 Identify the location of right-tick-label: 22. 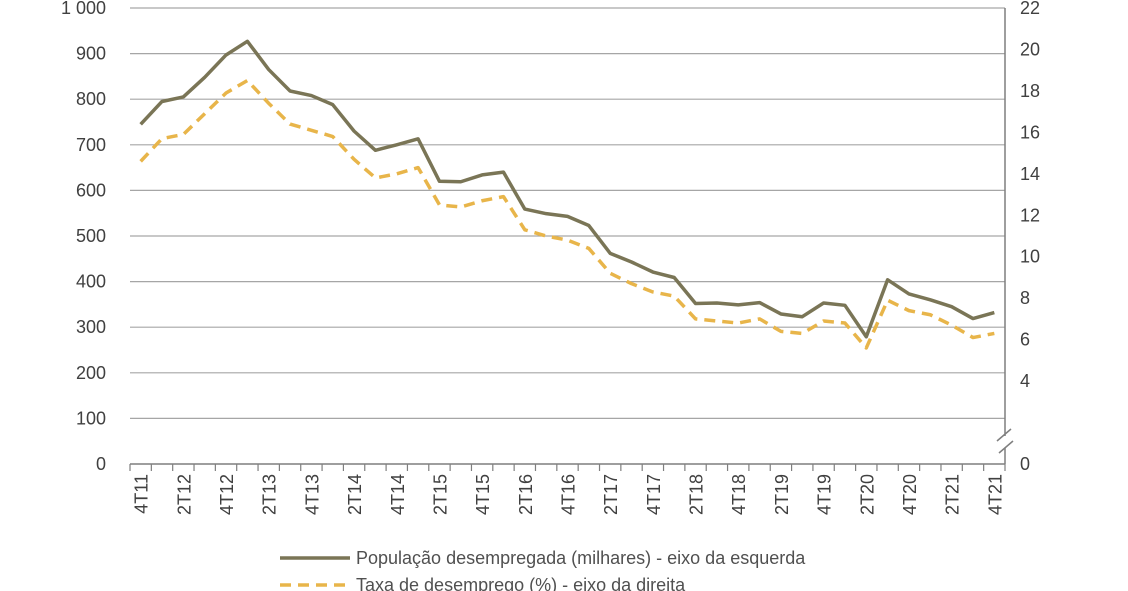
(1030, 9).